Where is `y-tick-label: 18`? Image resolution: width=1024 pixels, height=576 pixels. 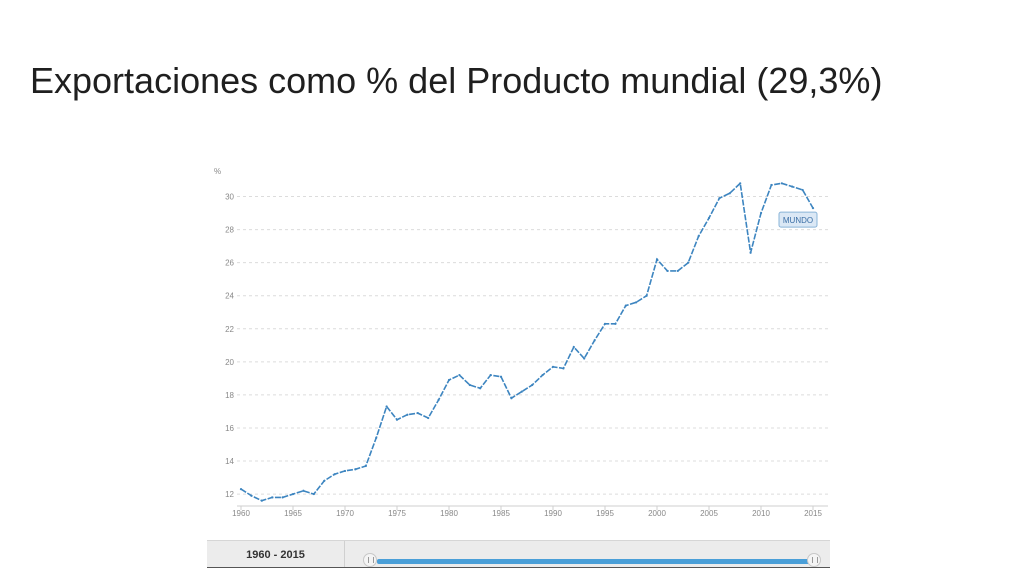
y-tick-label: 18 is located at coordinates (229, 395).